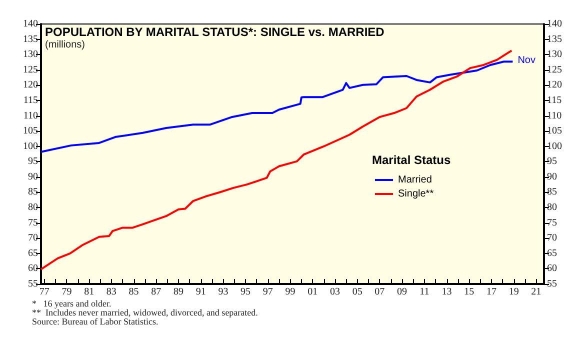 This screenshot has height=338, width=585. Describe the element at coordinates (552, 253) in the screenshot. I see `y2-tick-label: 65` at that location.